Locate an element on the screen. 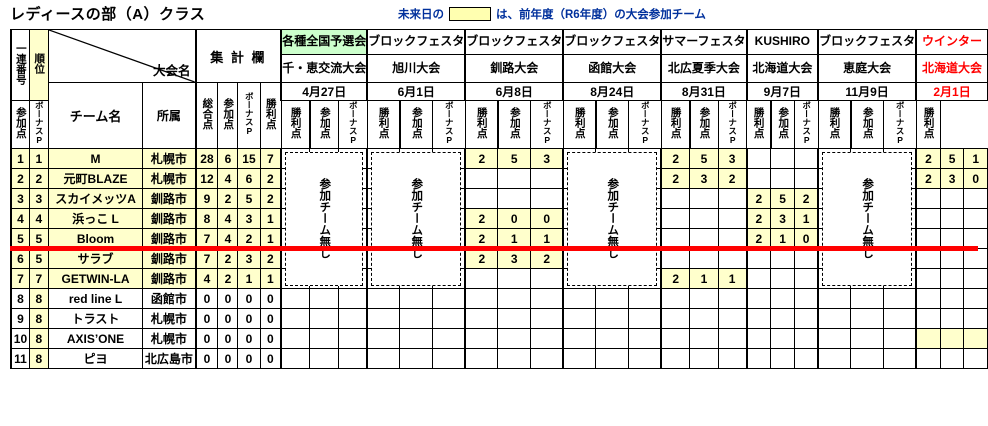 The image size is (988, 426). cell-total-3: 2 is located at coordinates (270, 178).